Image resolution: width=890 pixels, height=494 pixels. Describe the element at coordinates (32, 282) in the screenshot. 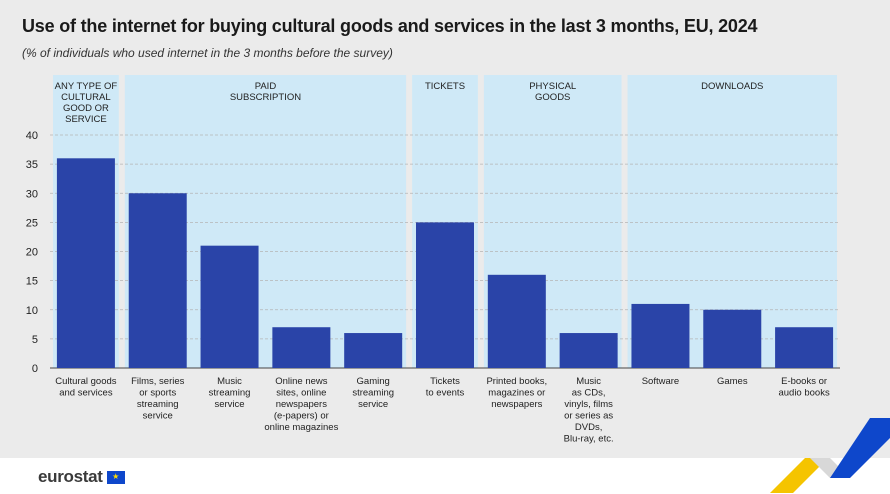

I see `y-tick-label: 15` at that location.